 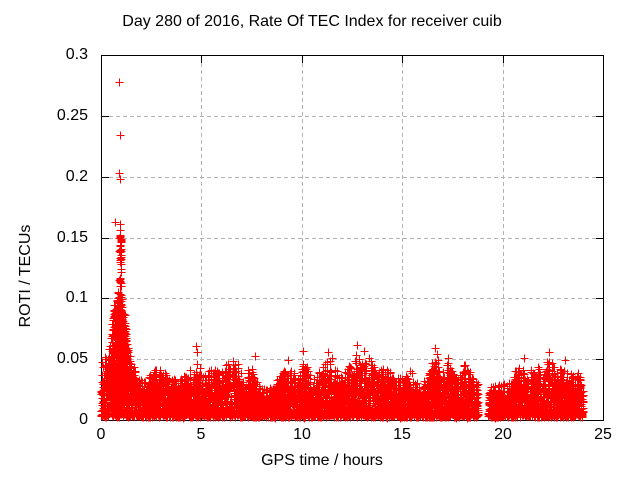 What do you see at coordinates (76, 297) in the screenshot?
I see `y-tick-label: 0.1` at bounding box center [76, 297].